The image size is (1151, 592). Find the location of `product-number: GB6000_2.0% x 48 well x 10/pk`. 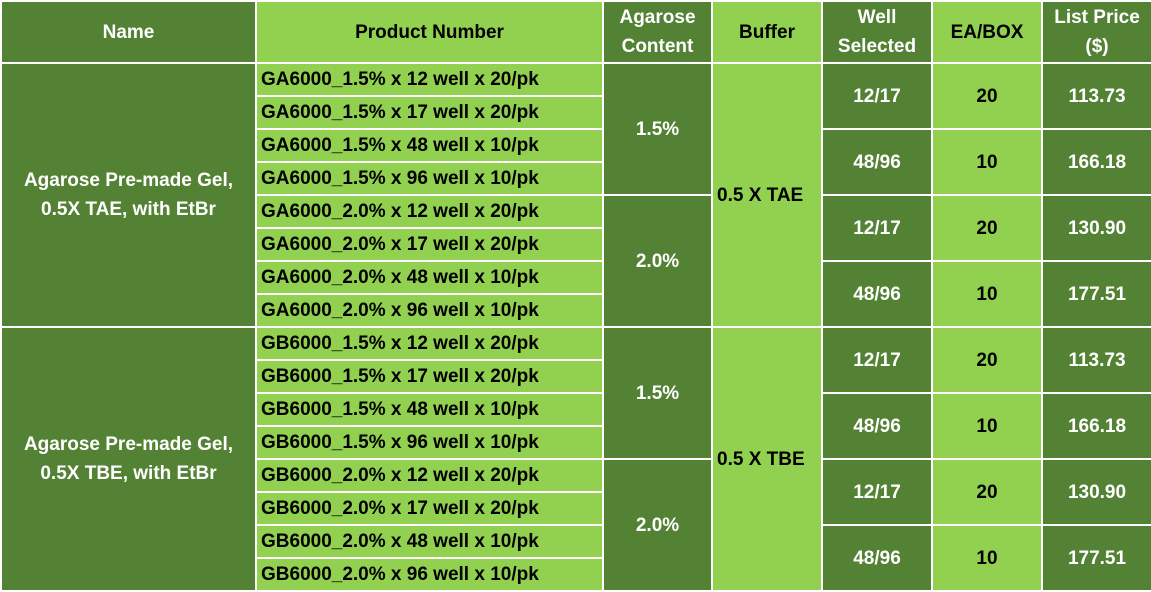

product-number: GB6000_2.0% x 48 well x 10/pk is located at coordinates (429, 541).